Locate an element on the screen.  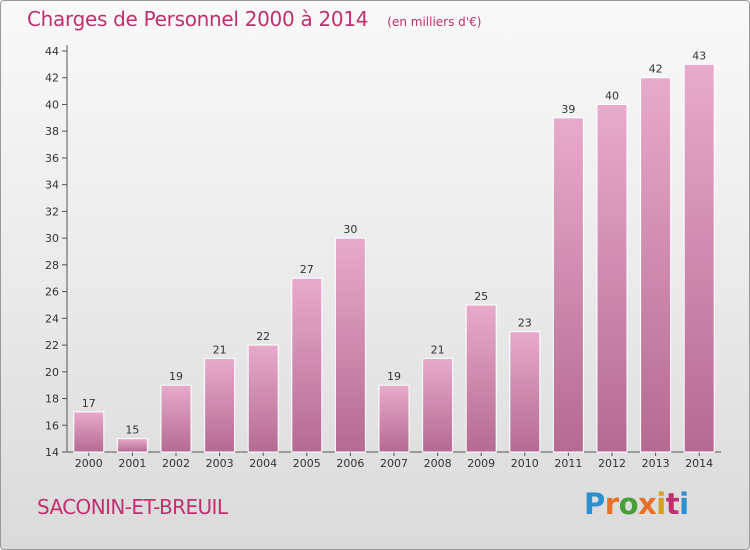
y-tick-label: 30 is located at coordinates (52, 238).